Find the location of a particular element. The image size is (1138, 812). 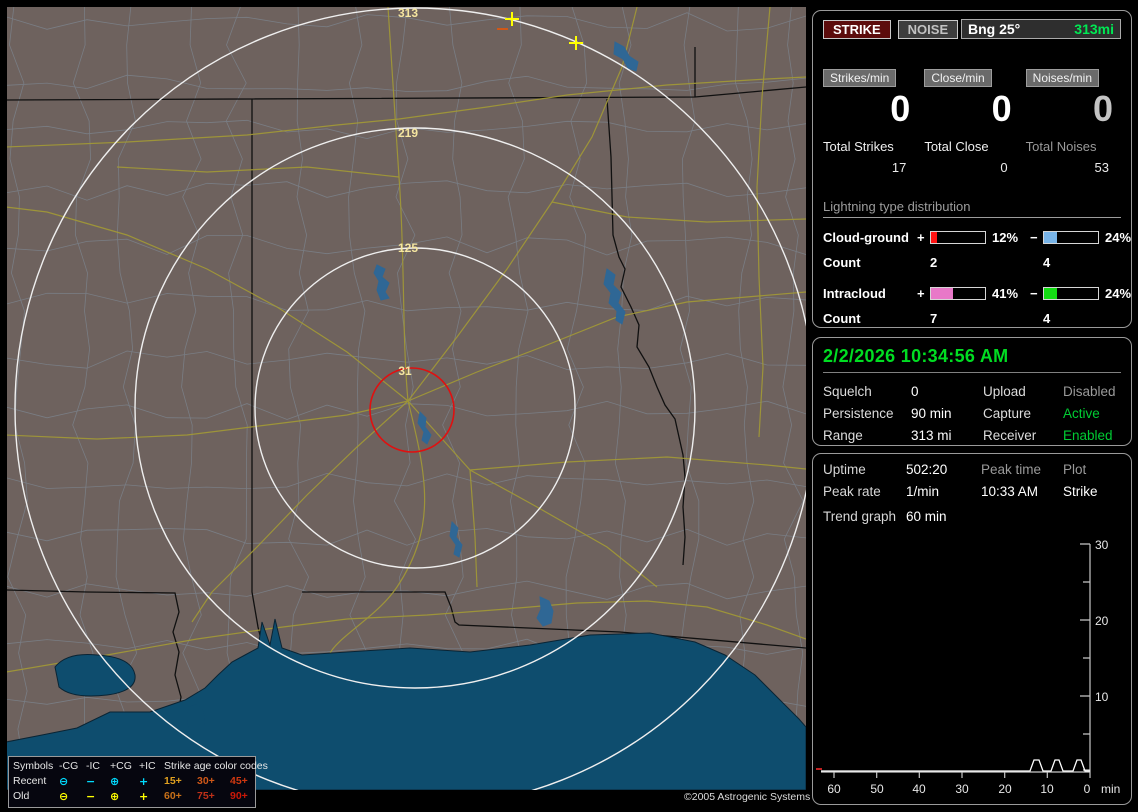

trend-line is located at coordinates (955, 765).